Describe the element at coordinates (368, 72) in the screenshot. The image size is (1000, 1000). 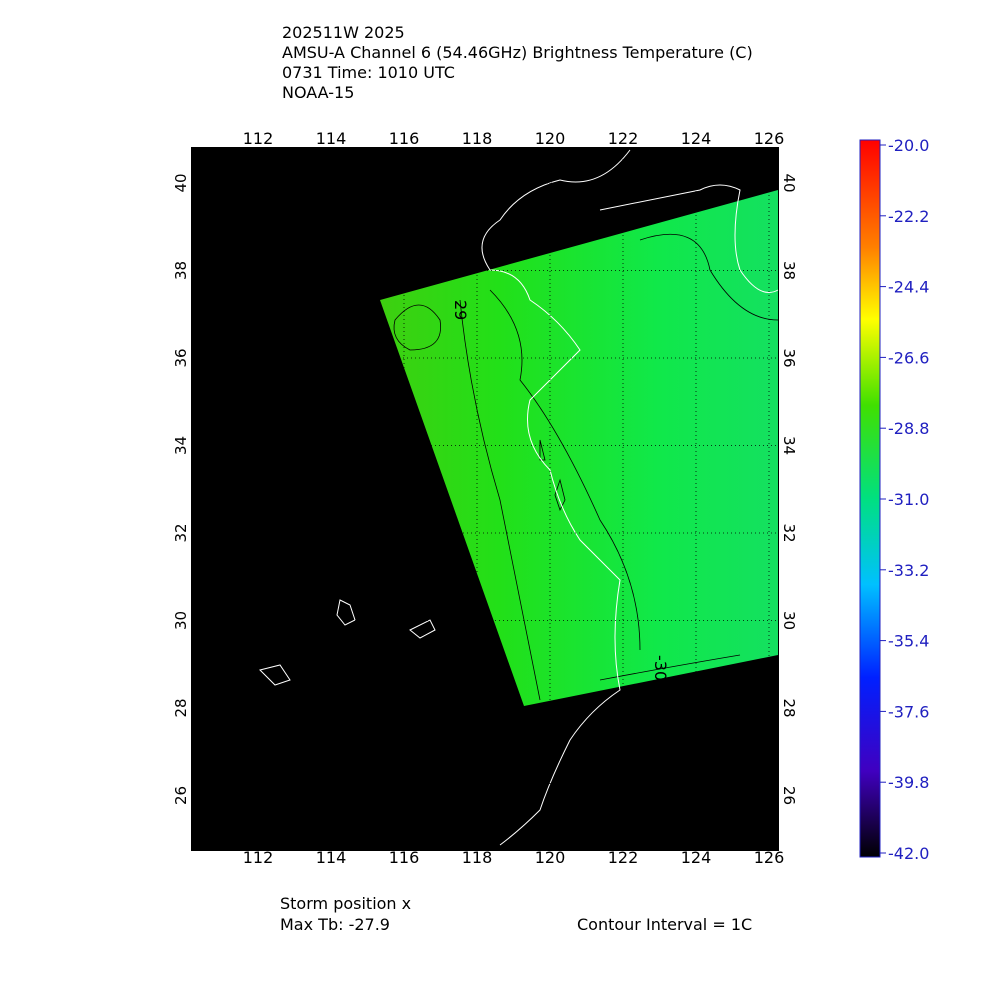
I see `header-line: 0731 Time: 1010 UTC` at that location.